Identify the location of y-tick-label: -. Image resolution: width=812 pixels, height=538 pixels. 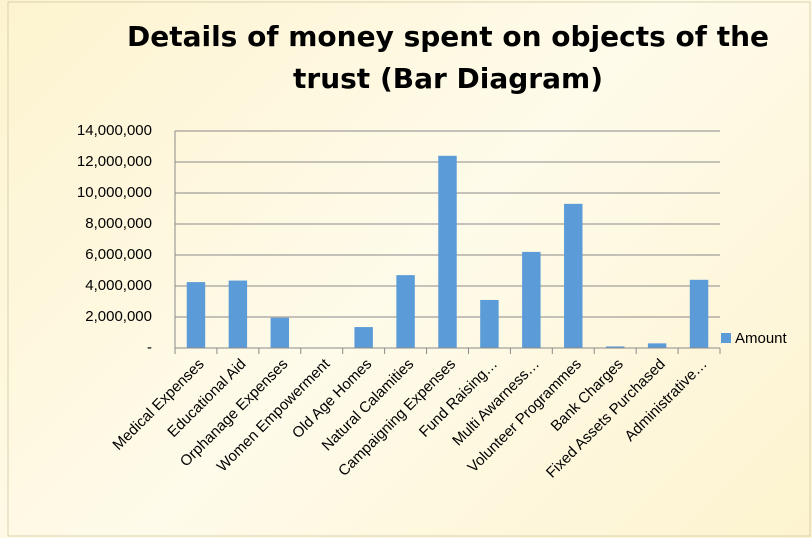
(149, 347).